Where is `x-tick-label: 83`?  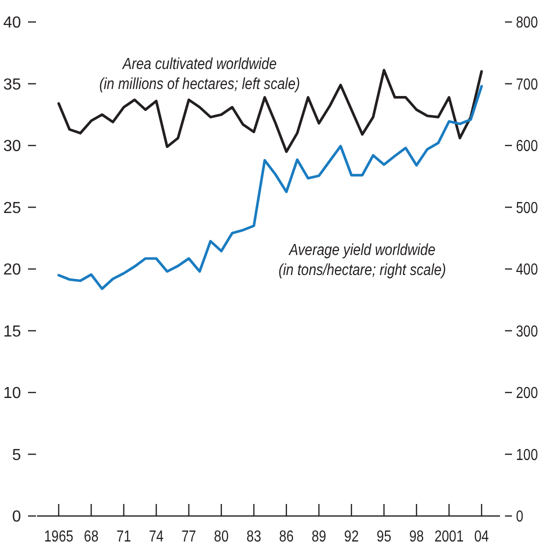
x-tick-label: 83 is located at coordinates (254, 536).